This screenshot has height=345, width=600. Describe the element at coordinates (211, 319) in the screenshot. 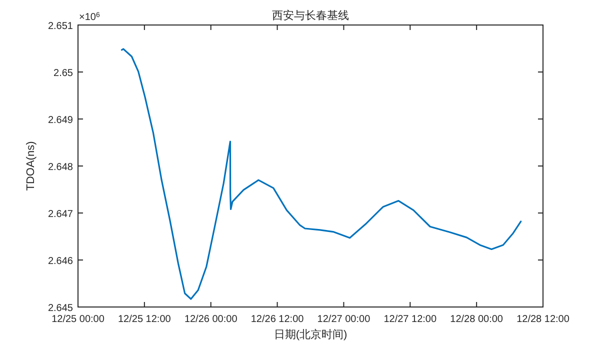

I see `x-tick-label: 12/26 00:00` at that location.